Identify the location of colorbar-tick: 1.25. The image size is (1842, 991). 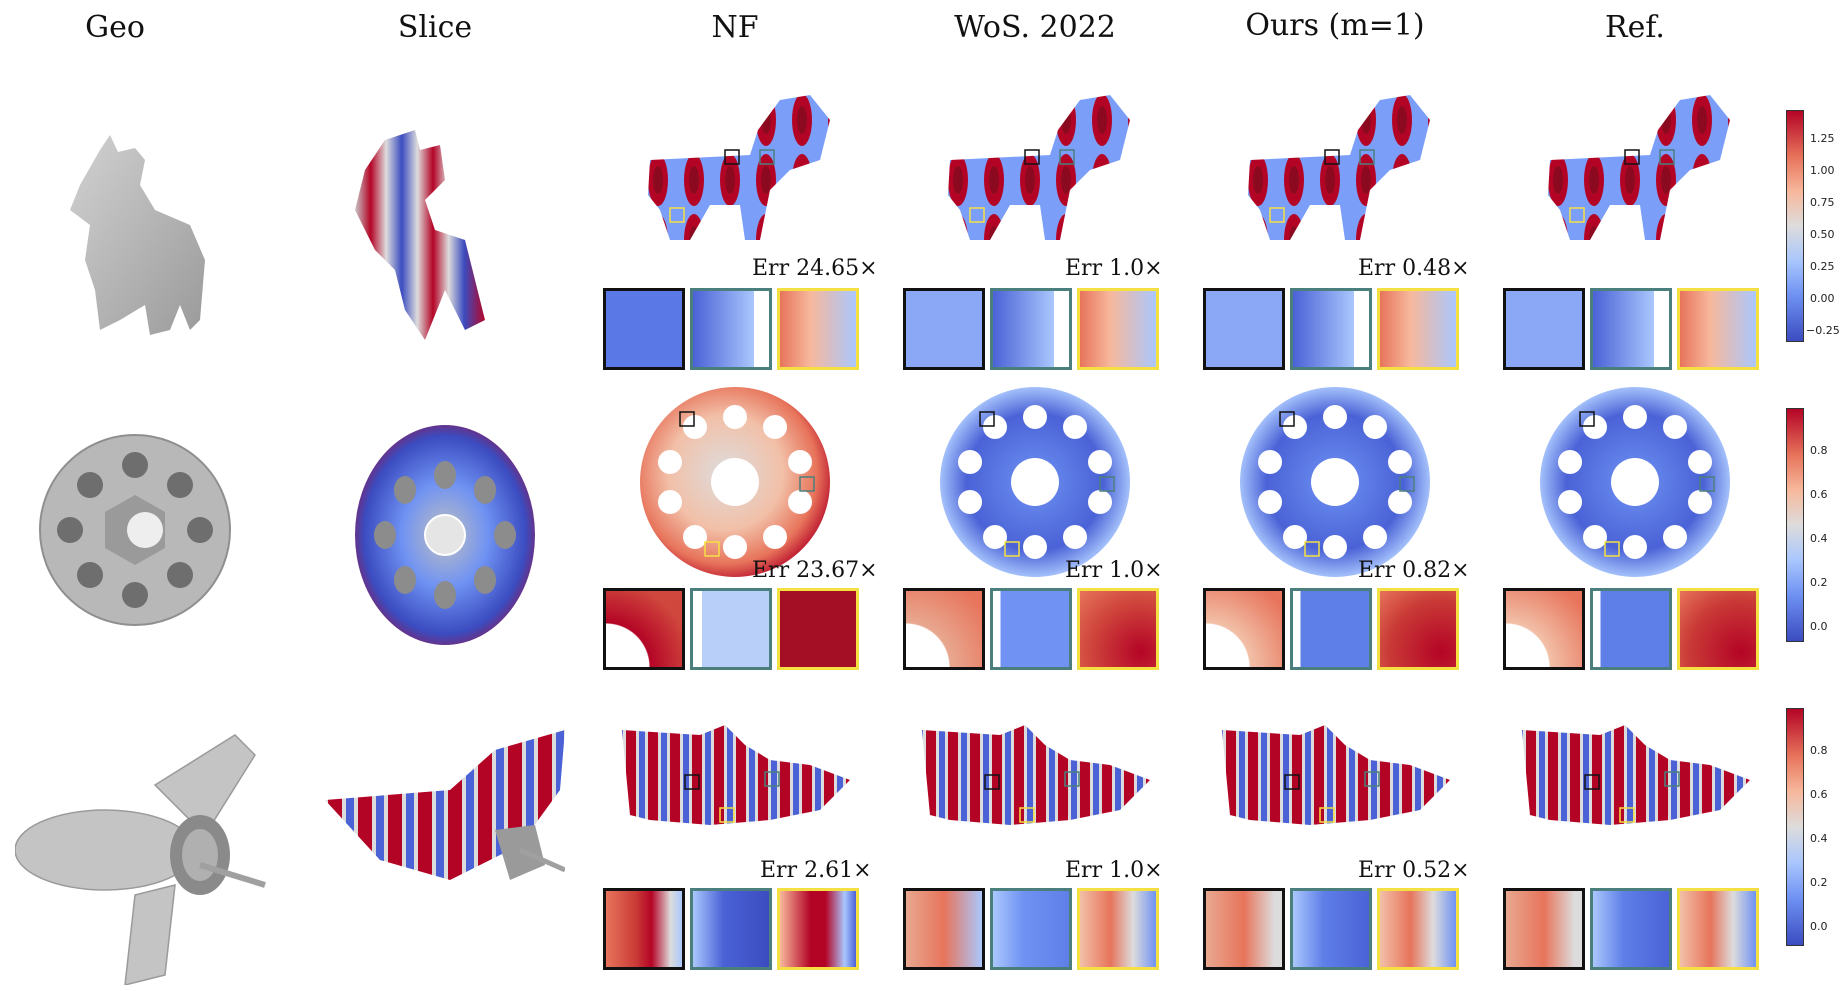
(1822, 138).